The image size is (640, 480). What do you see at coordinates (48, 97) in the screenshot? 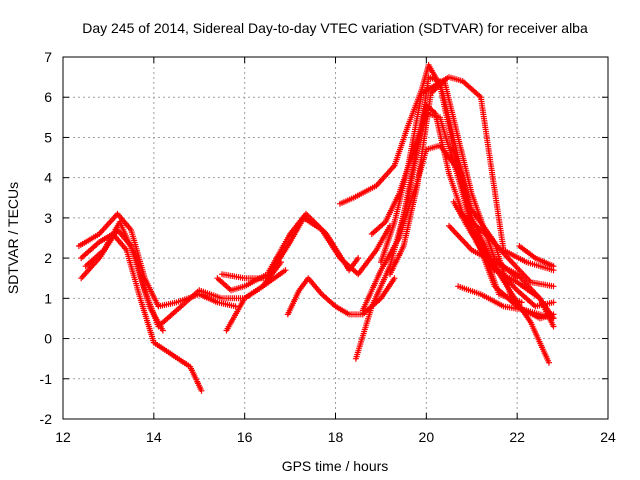
I see `y-tick-label: 6` at bounding box center [48, 97].